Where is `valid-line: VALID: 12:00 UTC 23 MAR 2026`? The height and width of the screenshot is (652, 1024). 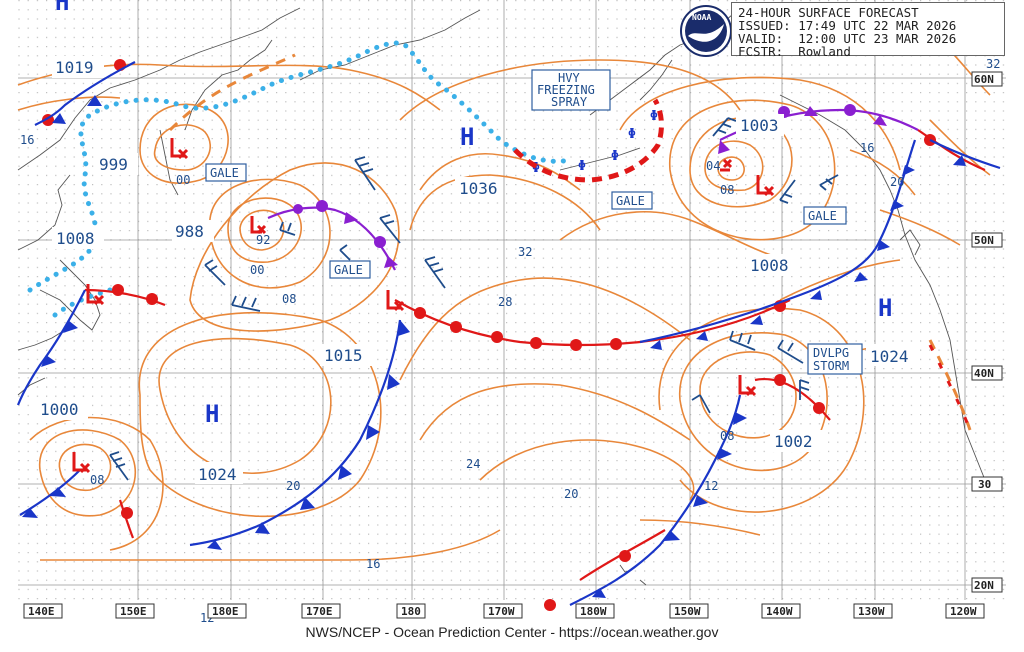 valid-line: VALID: 12:00 UTC 23 MAR 2026 is located at coordinates (847, 38).